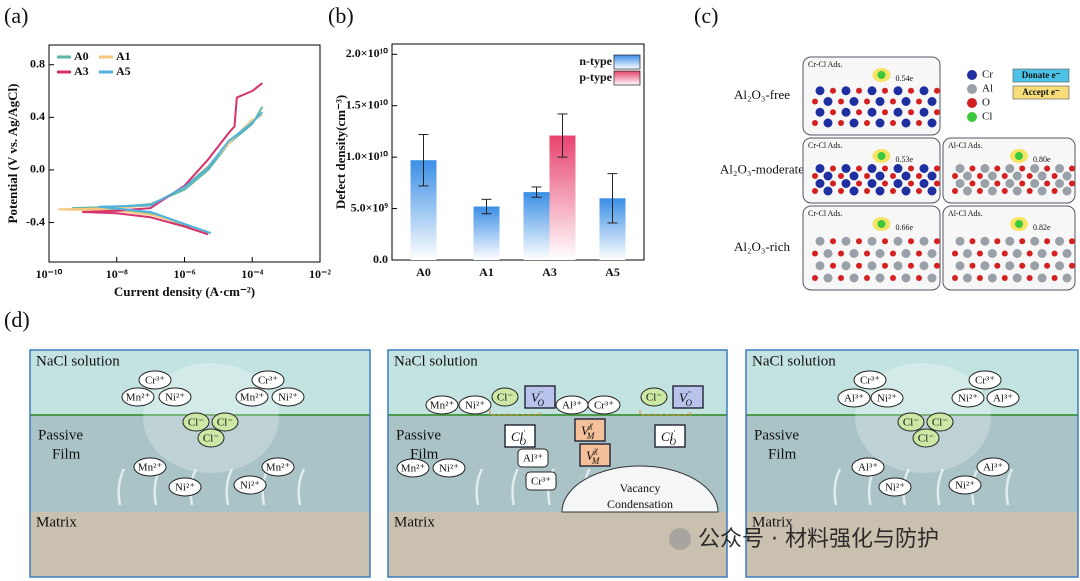 This screenshot has width=1080, height=581. I want to click on bracket, so click(665, 413).